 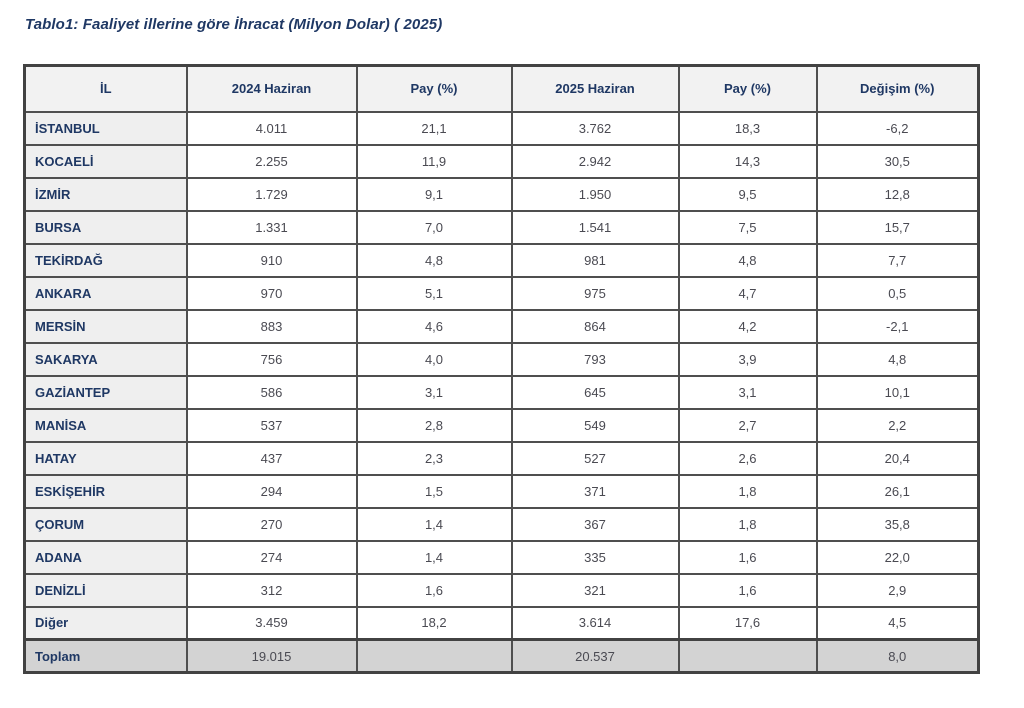 What do you see at coordinates (434, 359) in the screenshot?
I see `value-cell: 4,0` at bounding box center [434, 359].